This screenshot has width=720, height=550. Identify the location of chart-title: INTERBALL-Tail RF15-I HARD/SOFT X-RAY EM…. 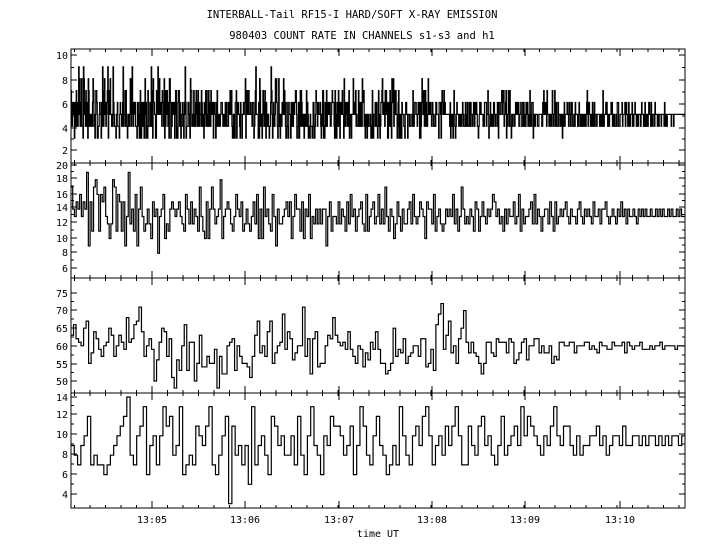
(352, 15).